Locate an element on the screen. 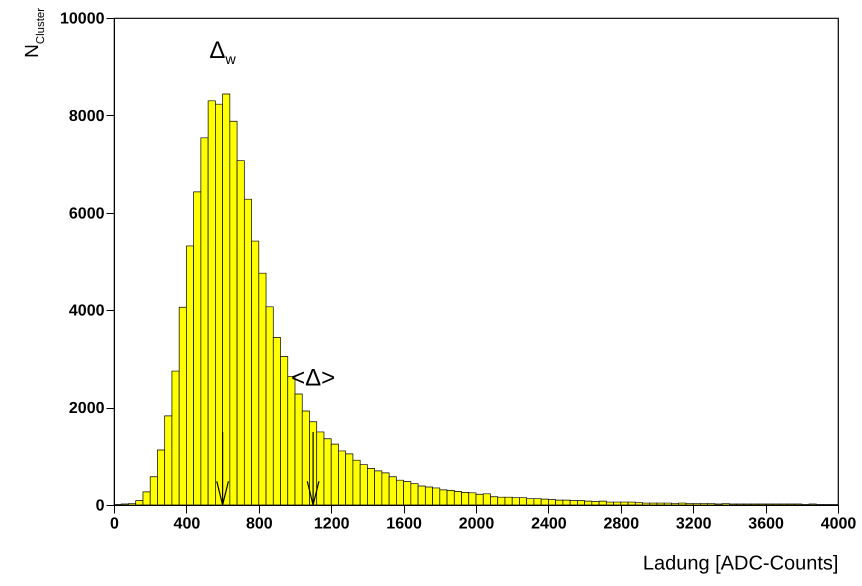 The width and height of the screenshot is (862, 586). y-tick-label: 0 is located at coordinates (100, 506).